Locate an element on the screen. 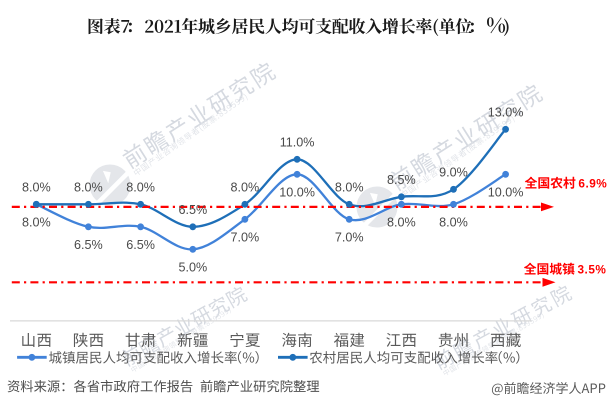 The width and height of the screenshot is (608, 411). svg-text: 3.5% is located at coordinates (592, 270).